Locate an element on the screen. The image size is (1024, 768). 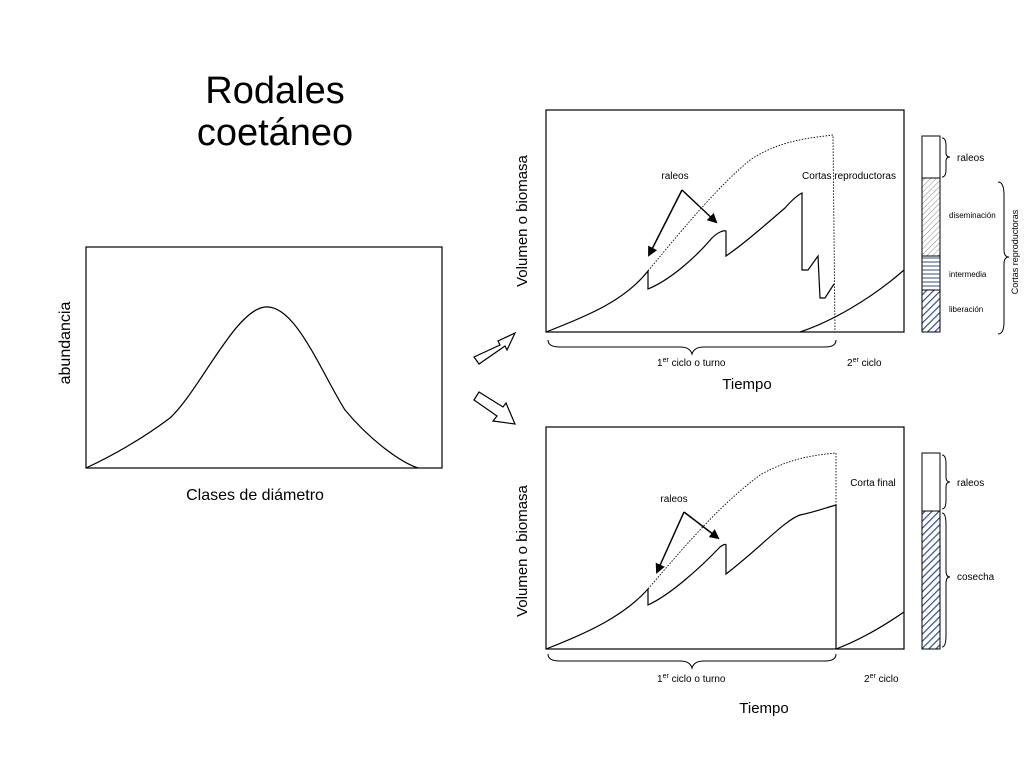
left-chart-frame is located at coordinates (264, 357).